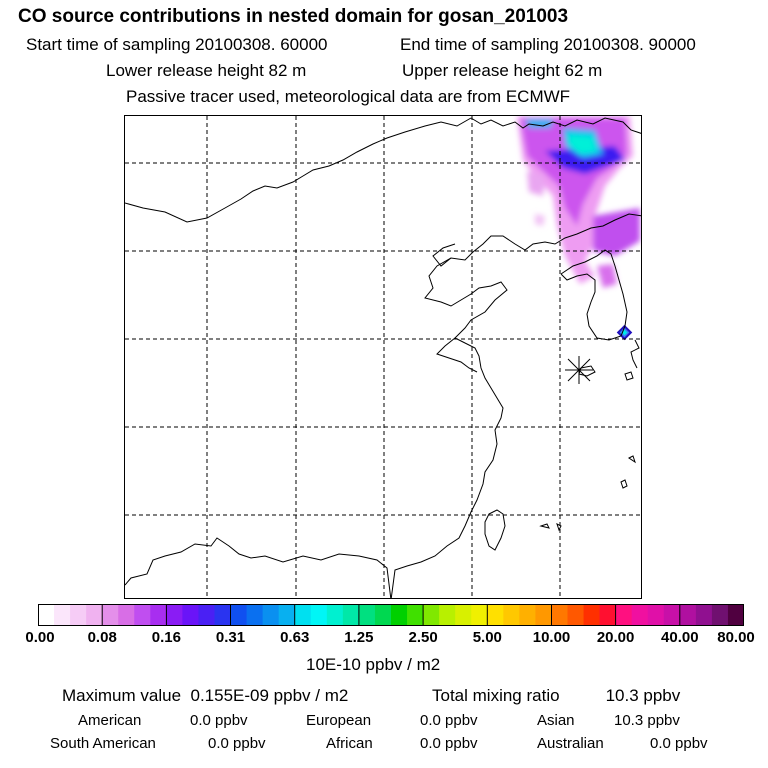 The height and width of the screenshot is (768, 768). What do you see at coordinates (449, 743) in the screenshot?
I see `region-value-african: 0.0 ppbv` at bounding box center [449, 743].